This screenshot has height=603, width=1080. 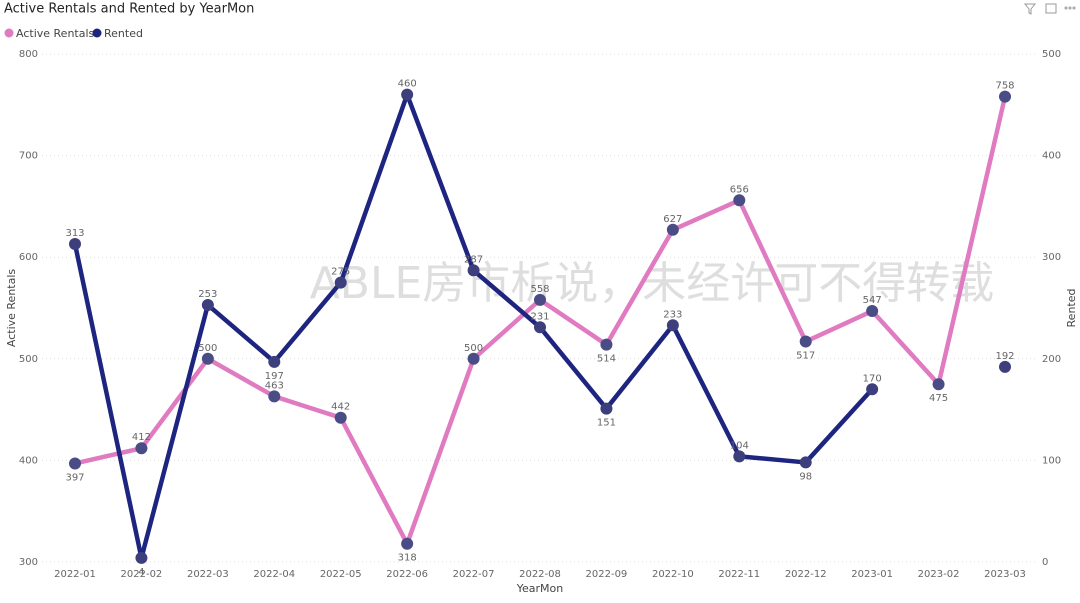 What do you see at coordinates (672, 219) in the screenshot?
I see `data-label: 627` at bounding box center [672, 219].